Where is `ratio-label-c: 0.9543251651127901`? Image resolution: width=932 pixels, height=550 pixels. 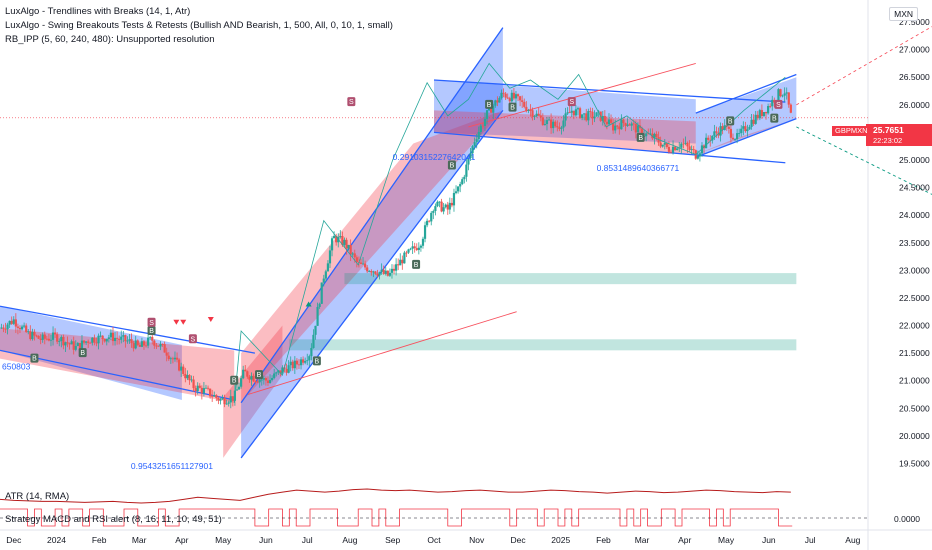 ratio-label-c: 0.9543251651127901 is located at coordinates (172, 466).